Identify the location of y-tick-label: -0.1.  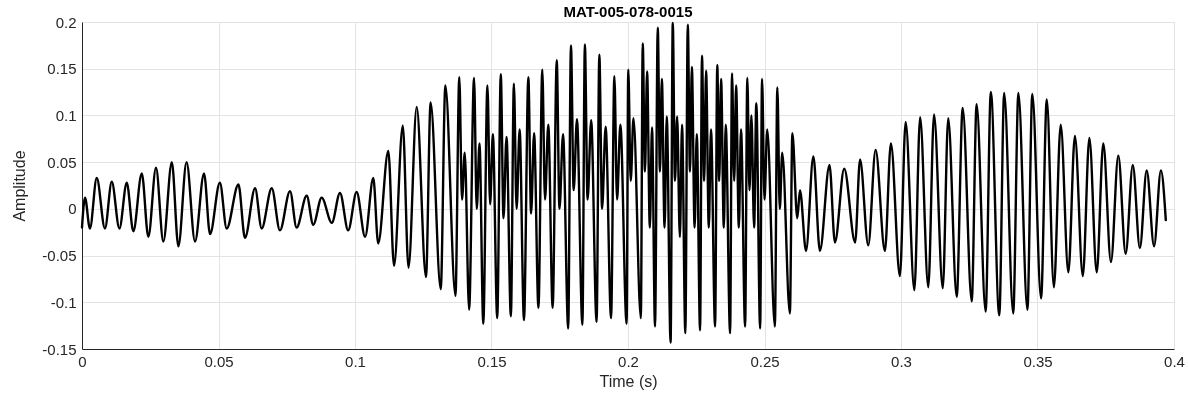
(63, 302).